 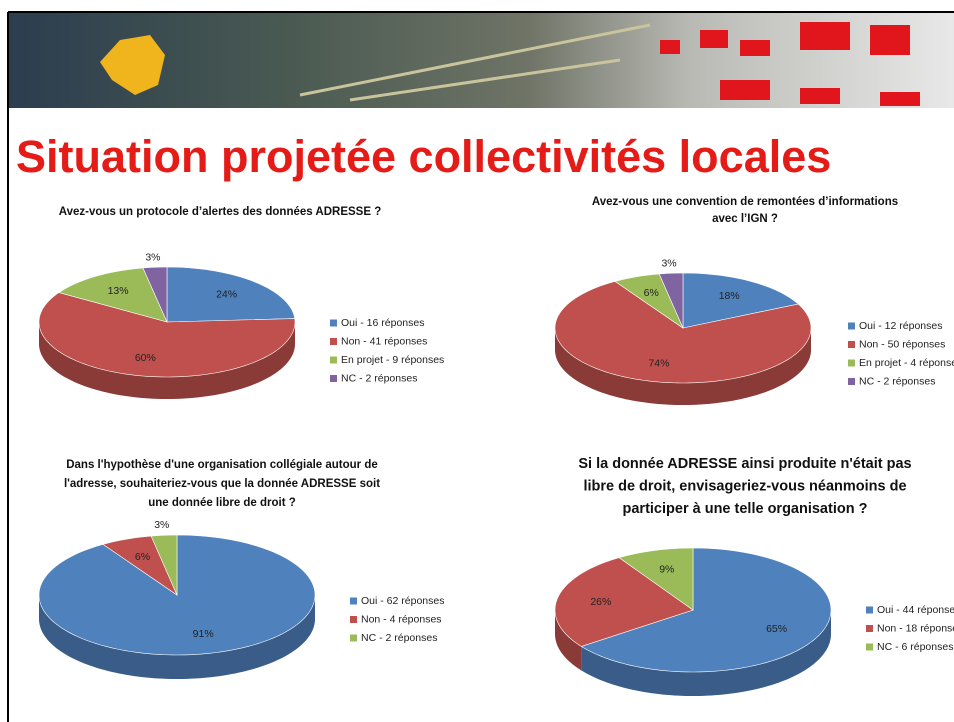 What do you see at coordinates (118, 291) in the screenshot?
I see `value-label: 13%` at bounding box center [118, 291].